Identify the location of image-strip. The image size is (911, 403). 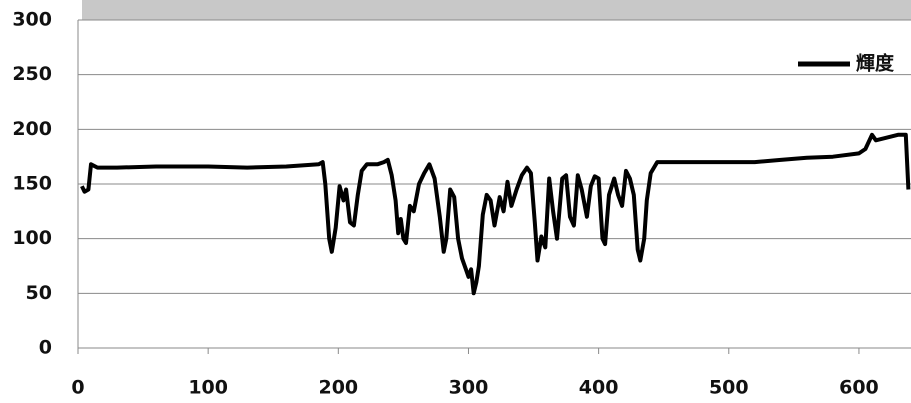
(496, 10).